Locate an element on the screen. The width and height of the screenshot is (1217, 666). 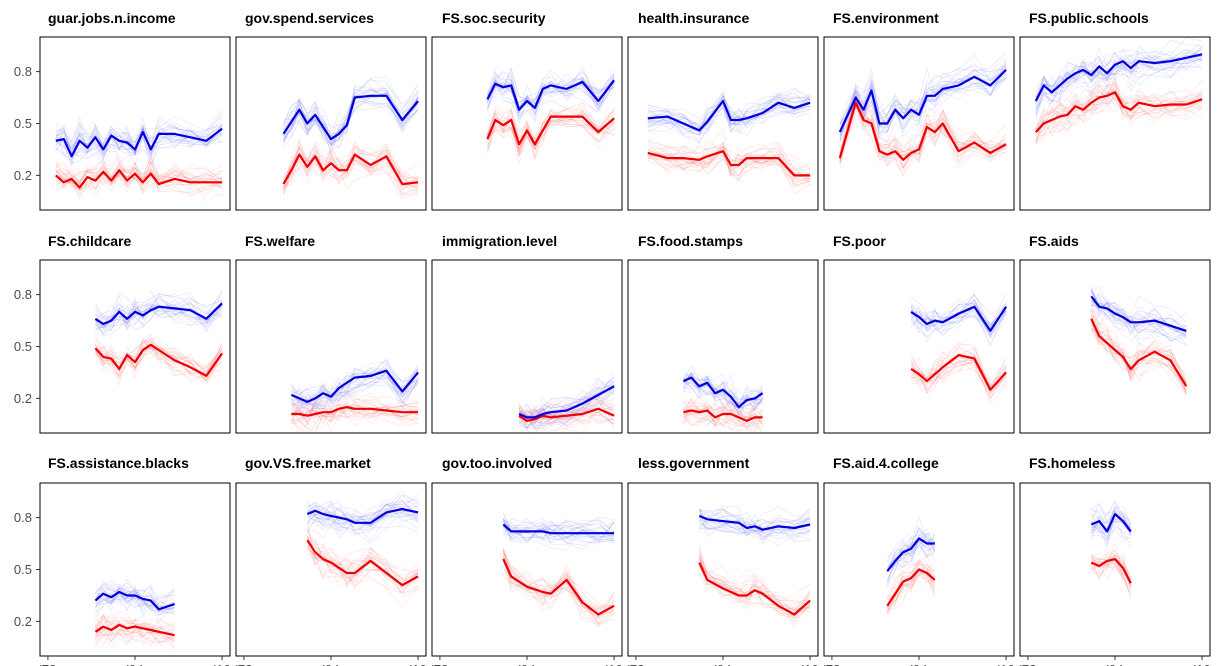
panel-FS-soc-security: FS.soc.security is located at coordinates (527, 110).